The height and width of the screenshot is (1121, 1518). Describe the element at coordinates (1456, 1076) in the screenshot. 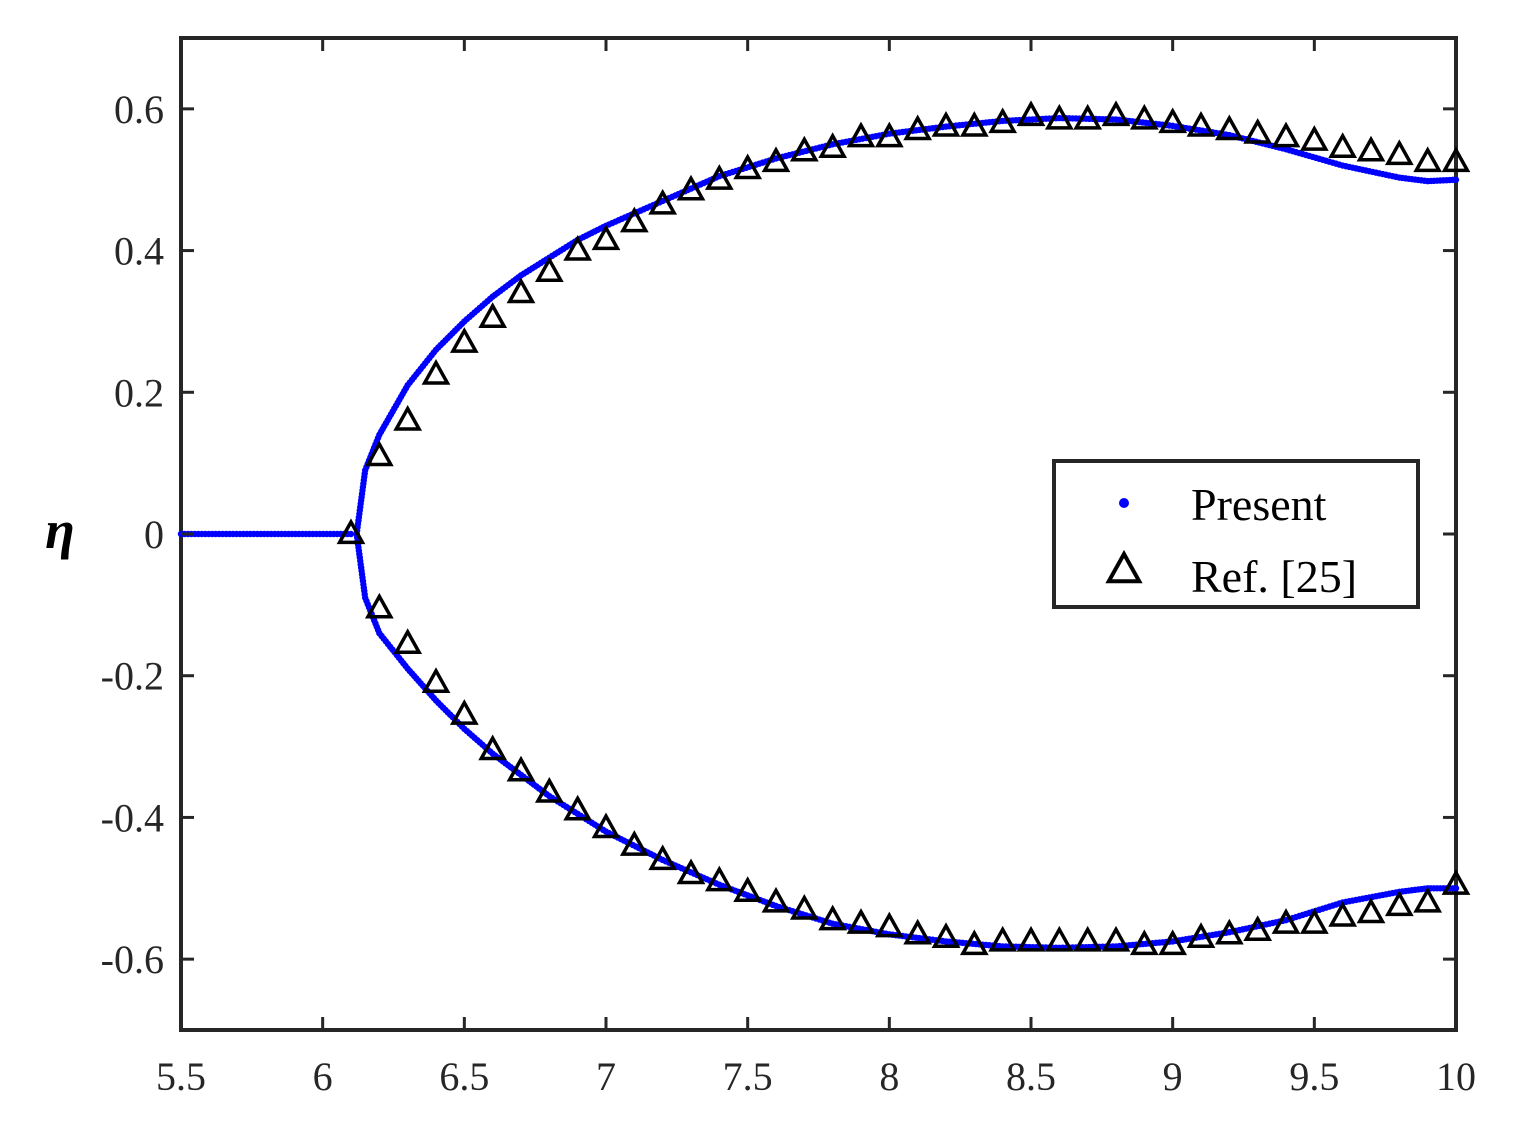

I see `x-tick-label: 10` at that location.